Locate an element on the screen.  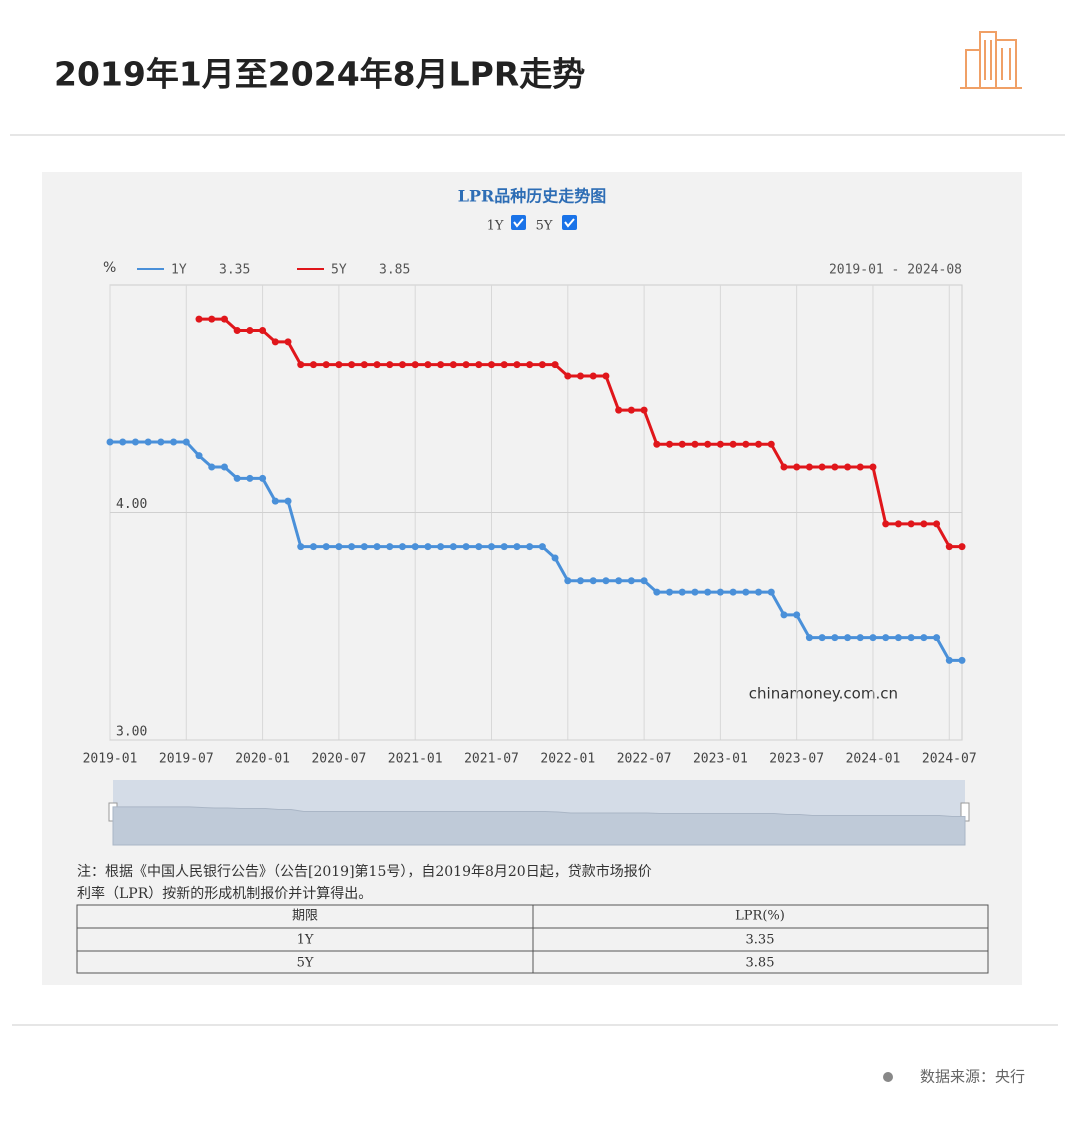
source: 数据来源：央行 is located at coordinates (972, 1077).